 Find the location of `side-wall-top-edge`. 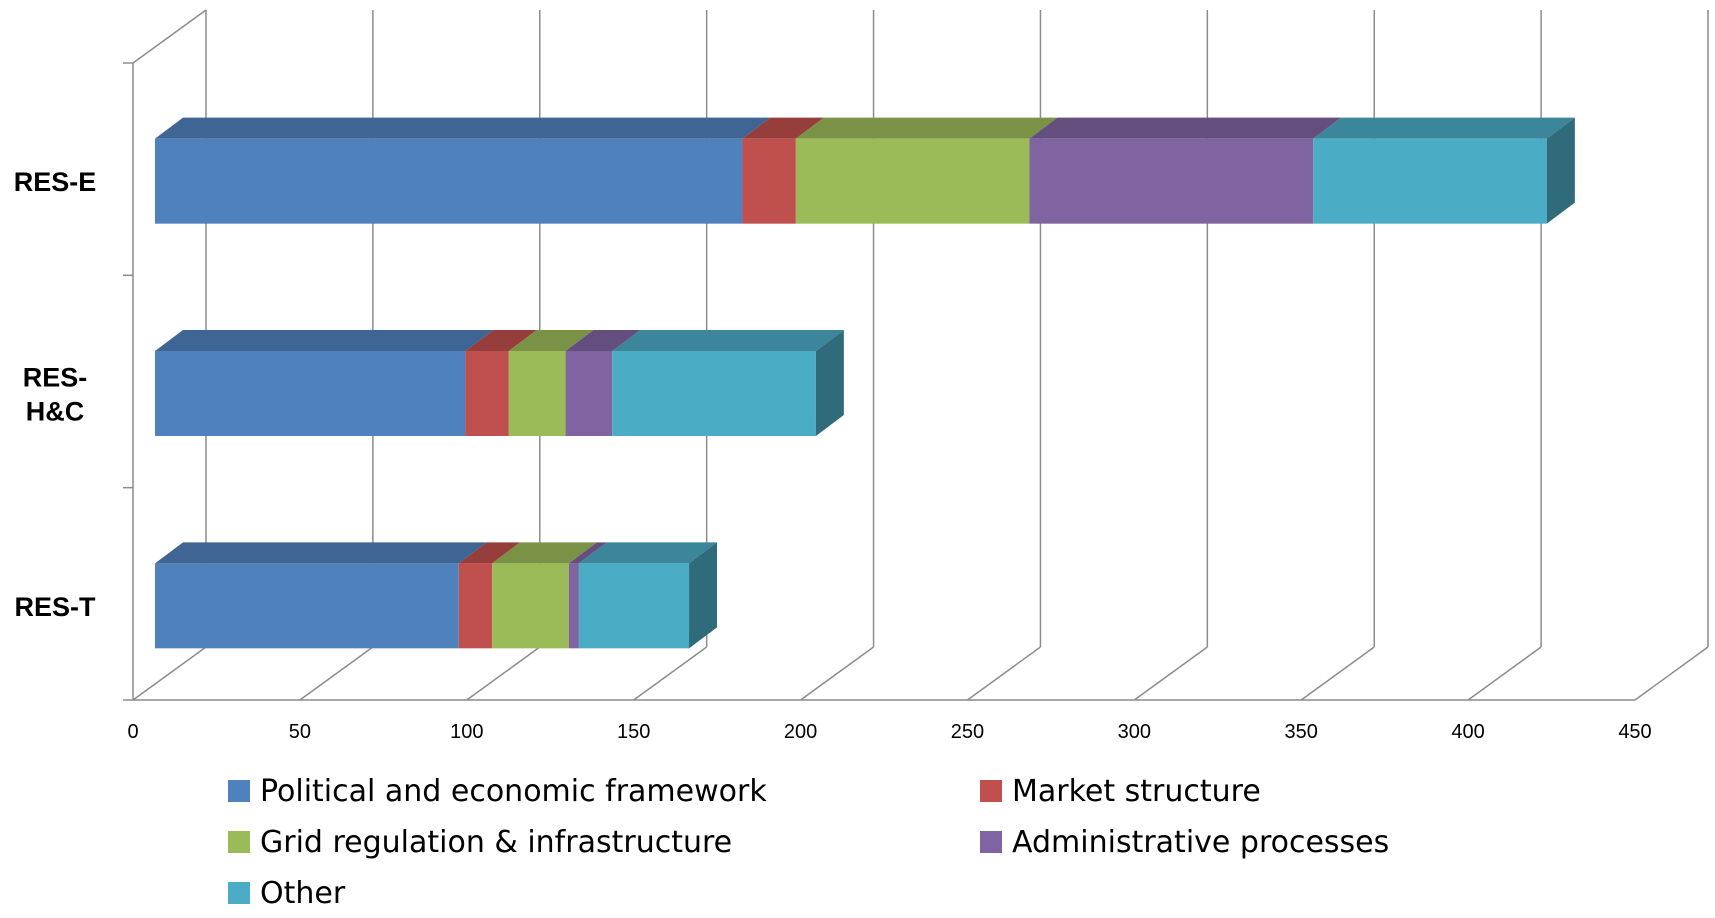

side-wall-top-edge is located at coordinates (169, 36).